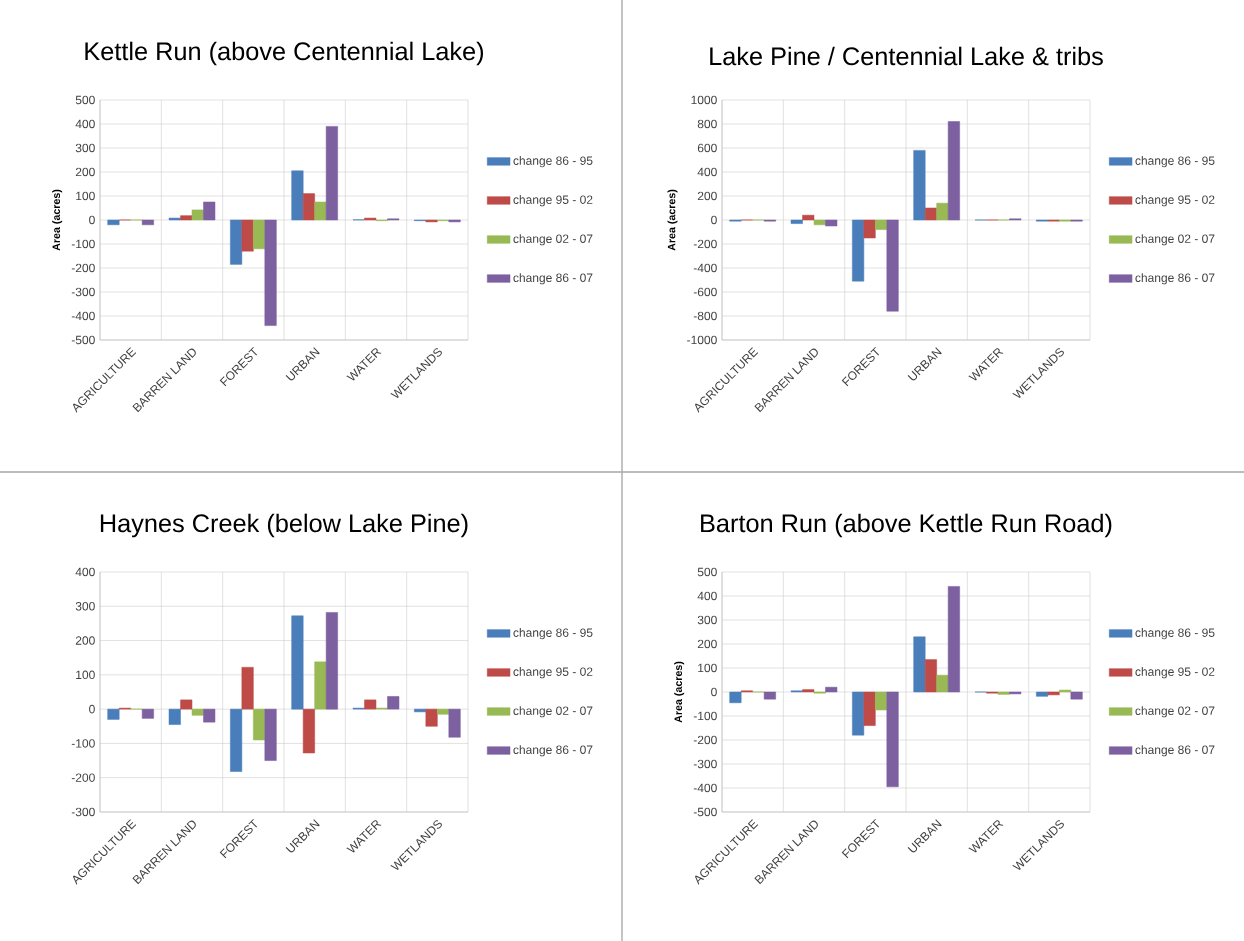 This screenshot has height=941, width=1244. I want to click on y-tick-label: 600, so click(707, 148).